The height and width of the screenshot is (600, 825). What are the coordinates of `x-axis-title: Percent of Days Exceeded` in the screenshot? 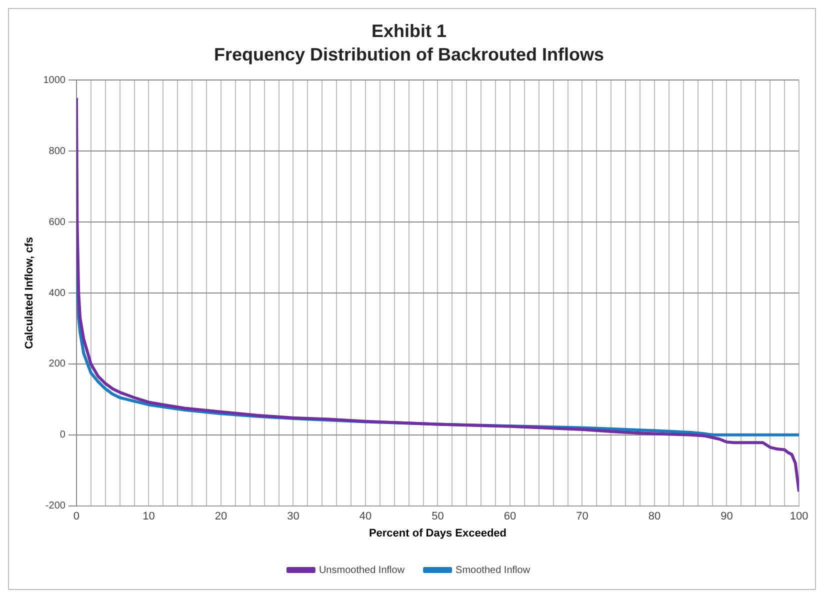 It's located at (437, 533).